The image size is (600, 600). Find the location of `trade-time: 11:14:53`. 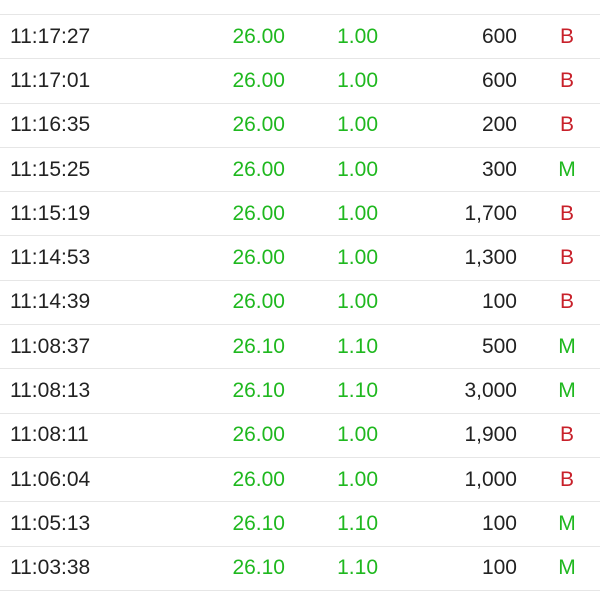

trade-time: 11:14:53 is located at coordinates (50, 258).